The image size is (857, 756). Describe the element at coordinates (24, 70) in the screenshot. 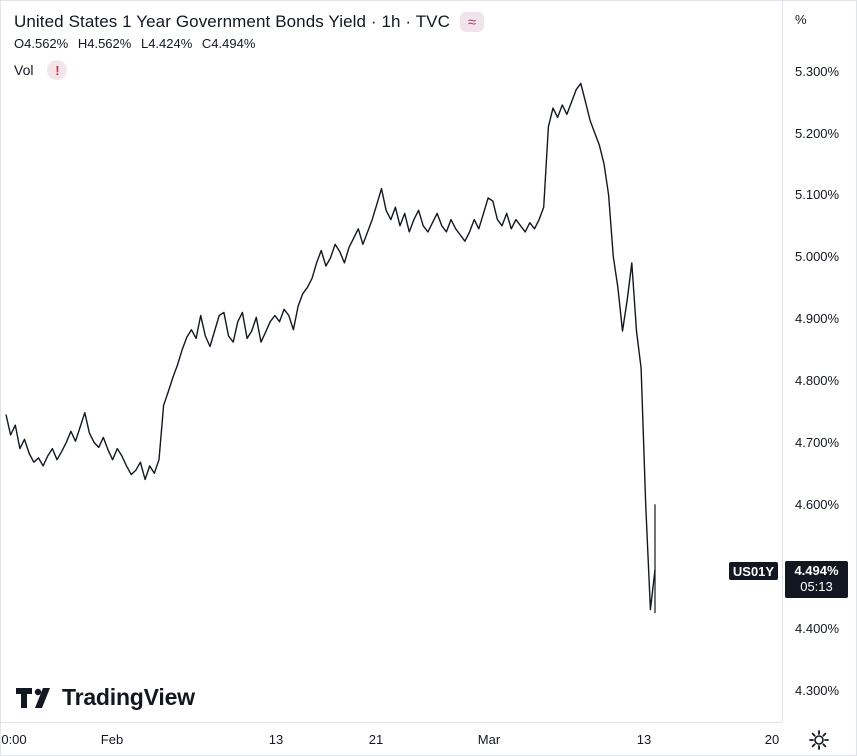

I see `volume-label: Vol` at that location.